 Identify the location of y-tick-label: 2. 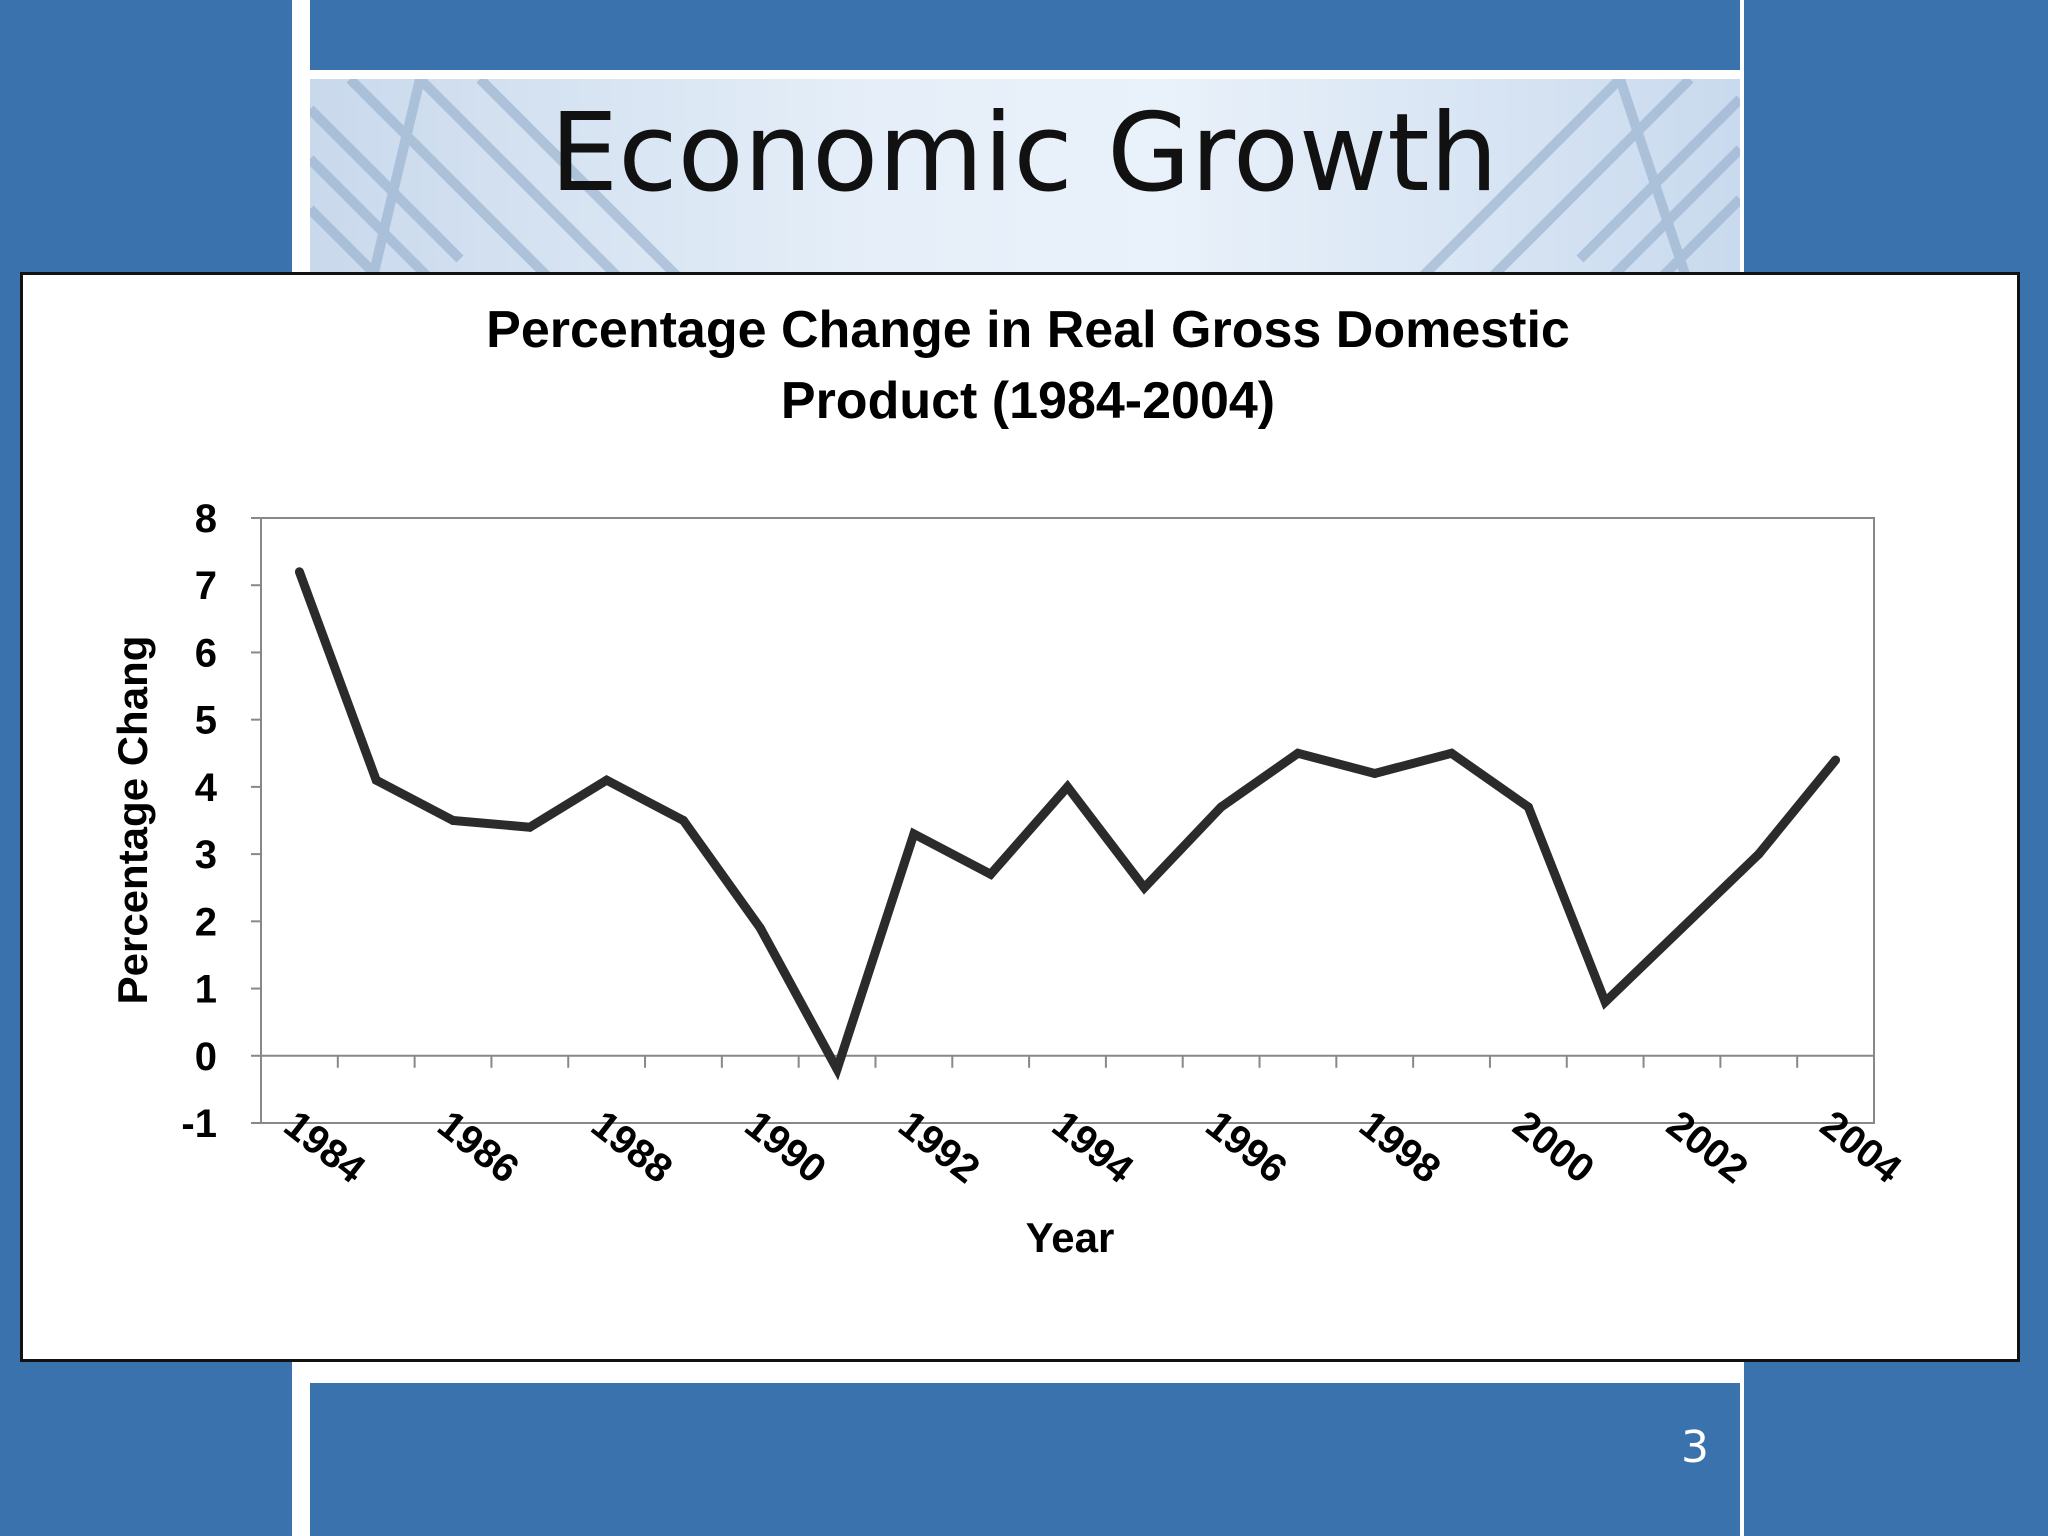
(206, 922).